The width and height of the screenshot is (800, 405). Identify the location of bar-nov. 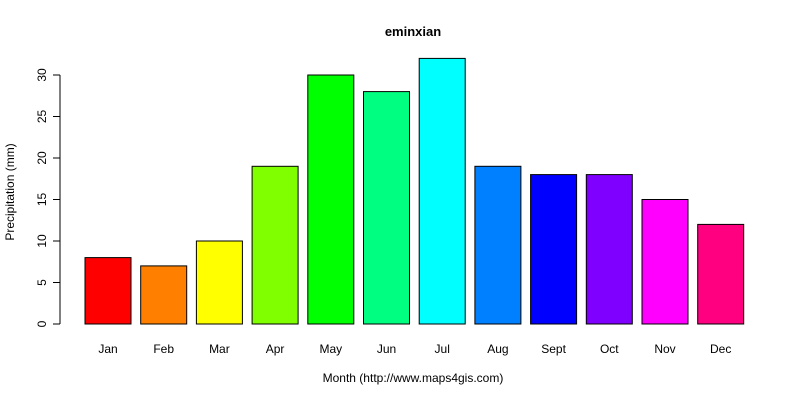
(665, 262).